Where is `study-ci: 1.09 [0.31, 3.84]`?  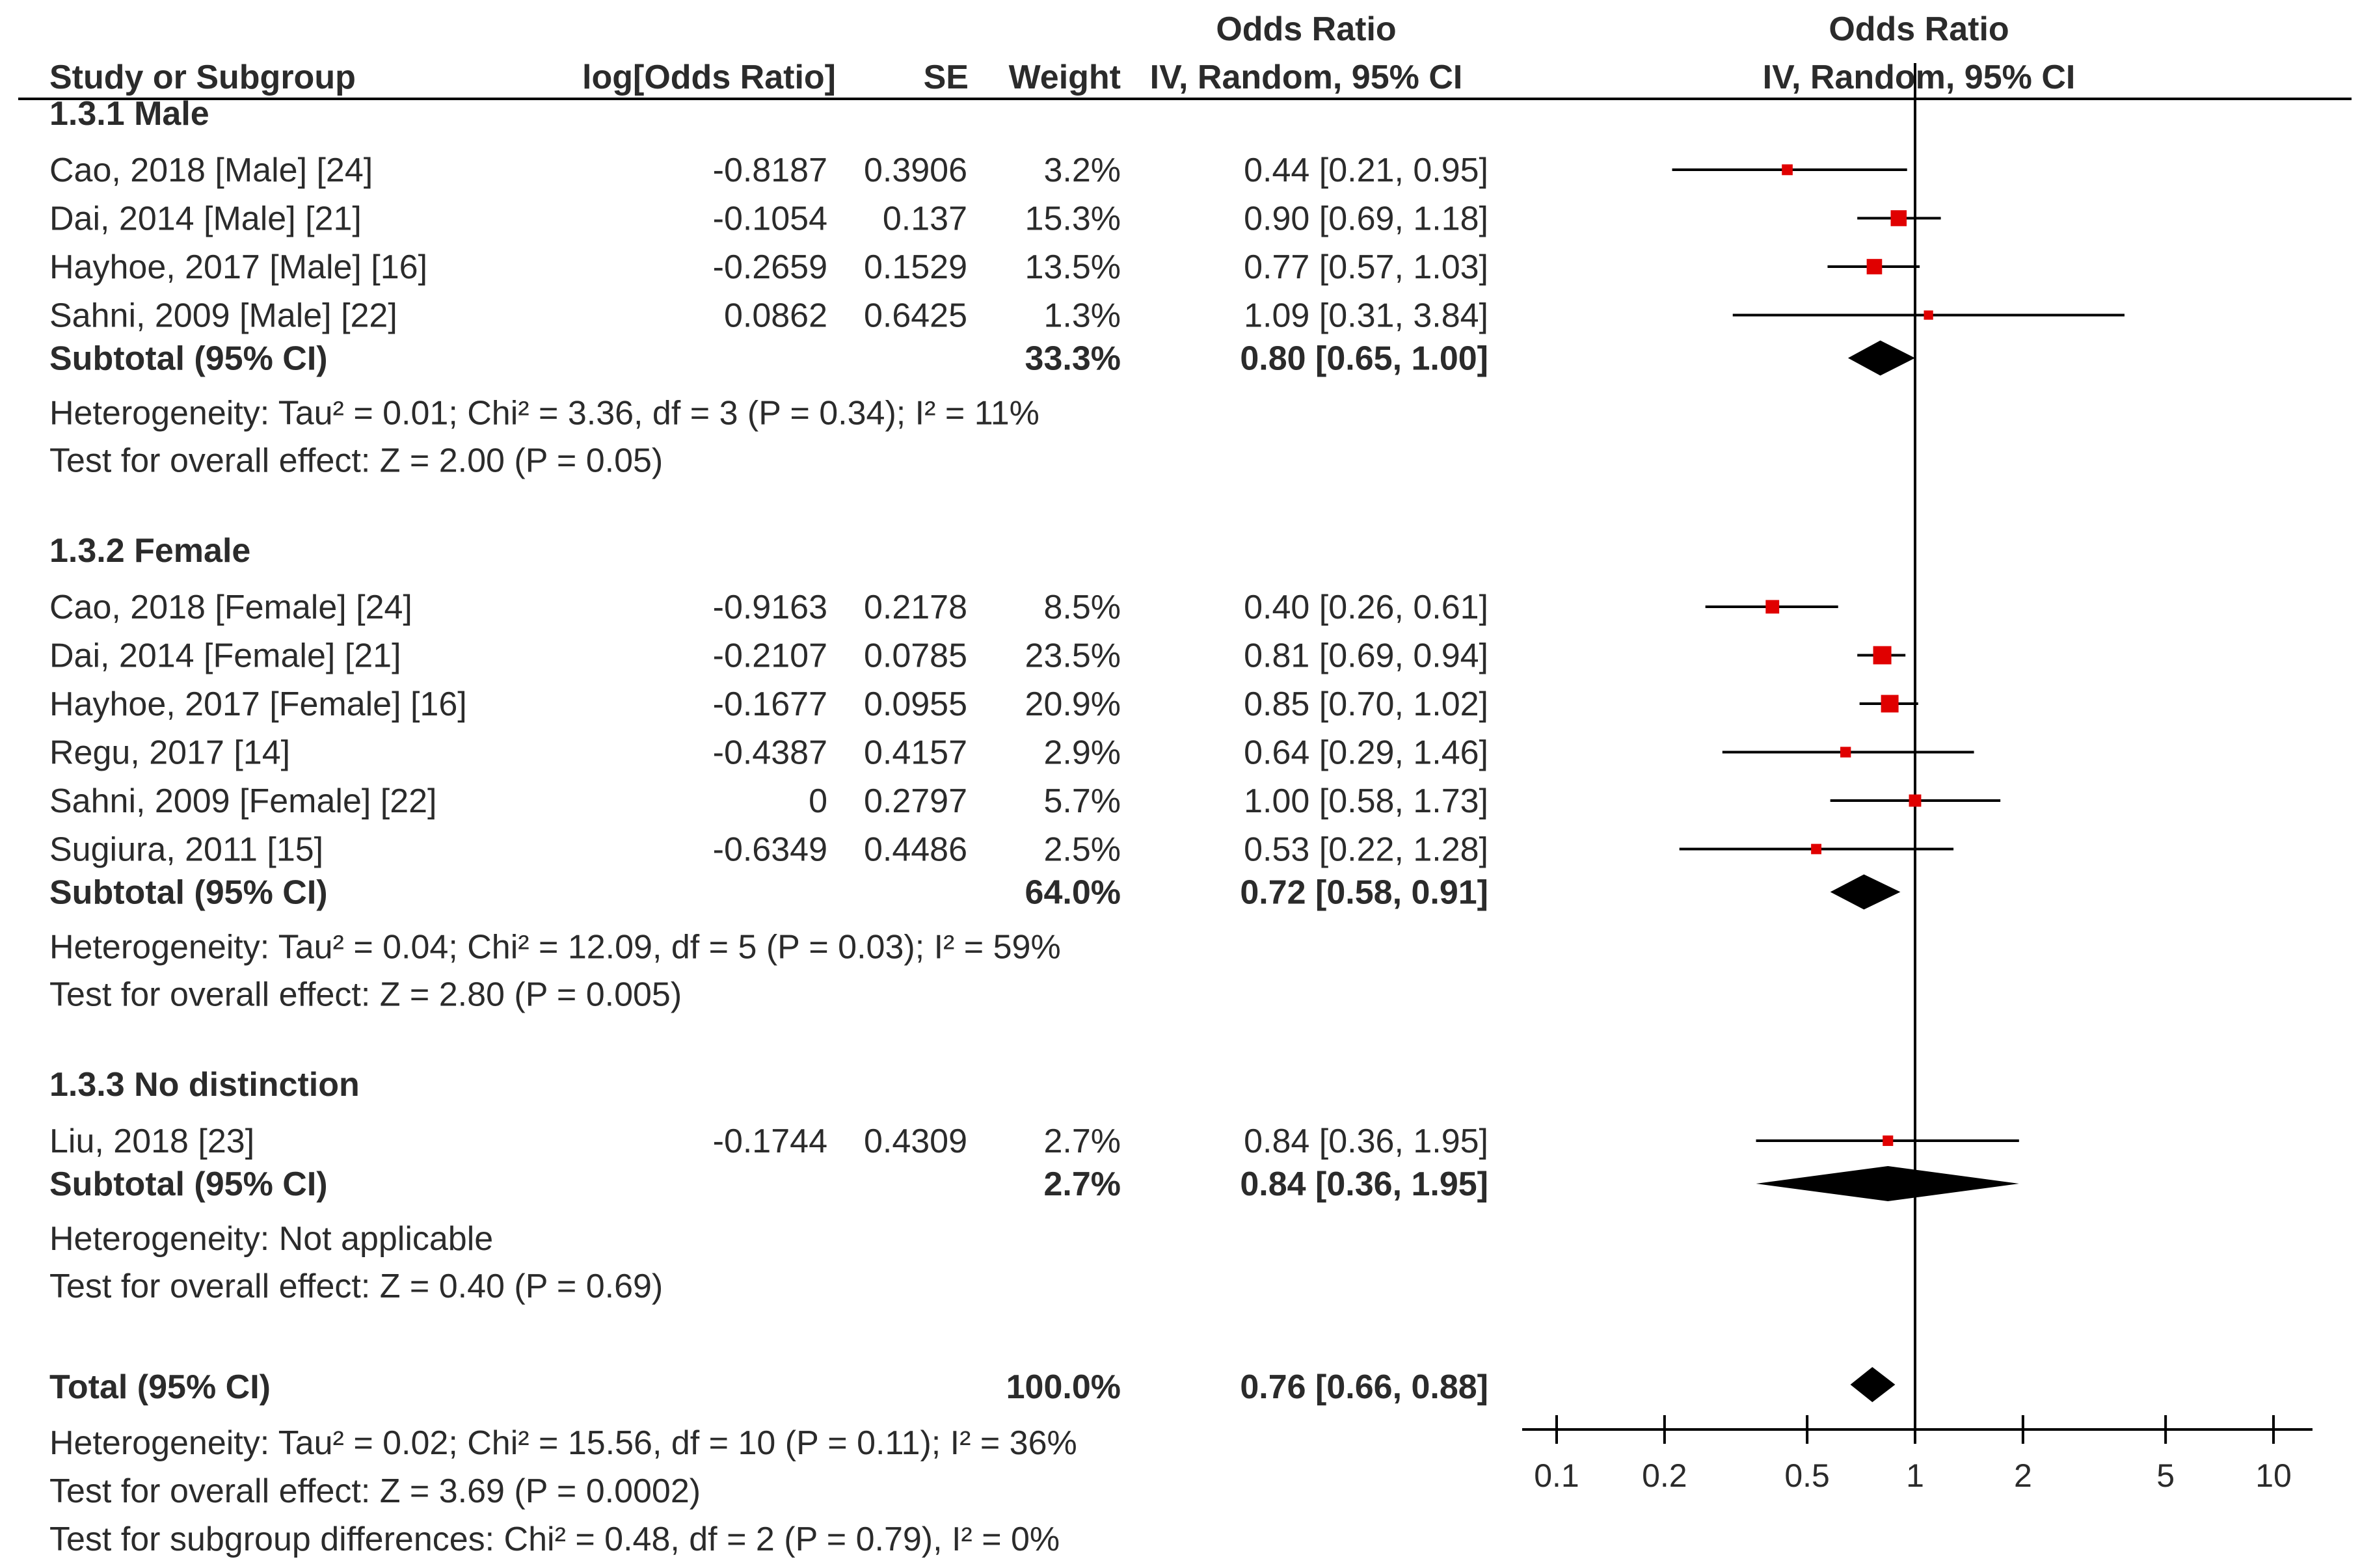
study-ci: 1.09 [0.31, 3.84] is located at coordinates (1366, 316).